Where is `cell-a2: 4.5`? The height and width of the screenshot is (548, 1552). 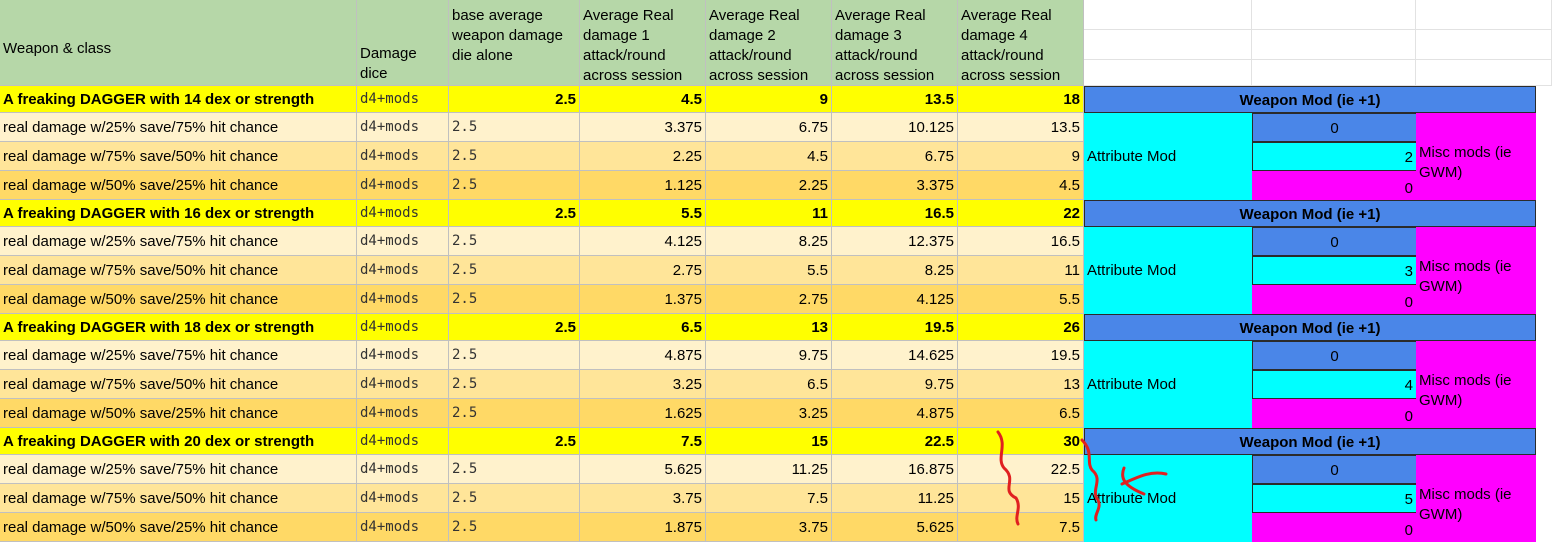 cell-a2: 4.5 is located at coordinates (769, 156).